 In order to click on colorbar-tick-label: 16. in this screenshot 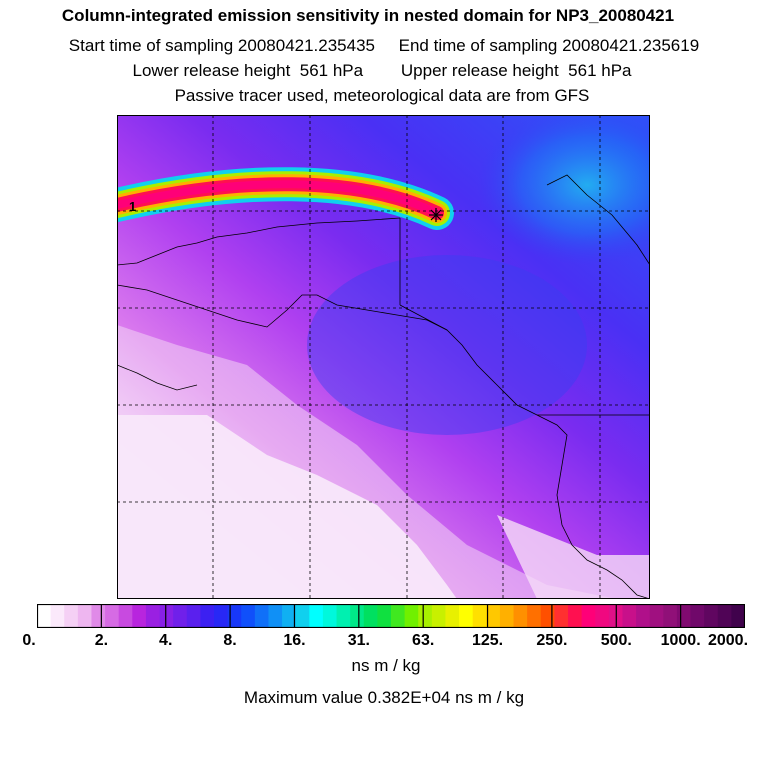, I will do `click(294, 640)`.